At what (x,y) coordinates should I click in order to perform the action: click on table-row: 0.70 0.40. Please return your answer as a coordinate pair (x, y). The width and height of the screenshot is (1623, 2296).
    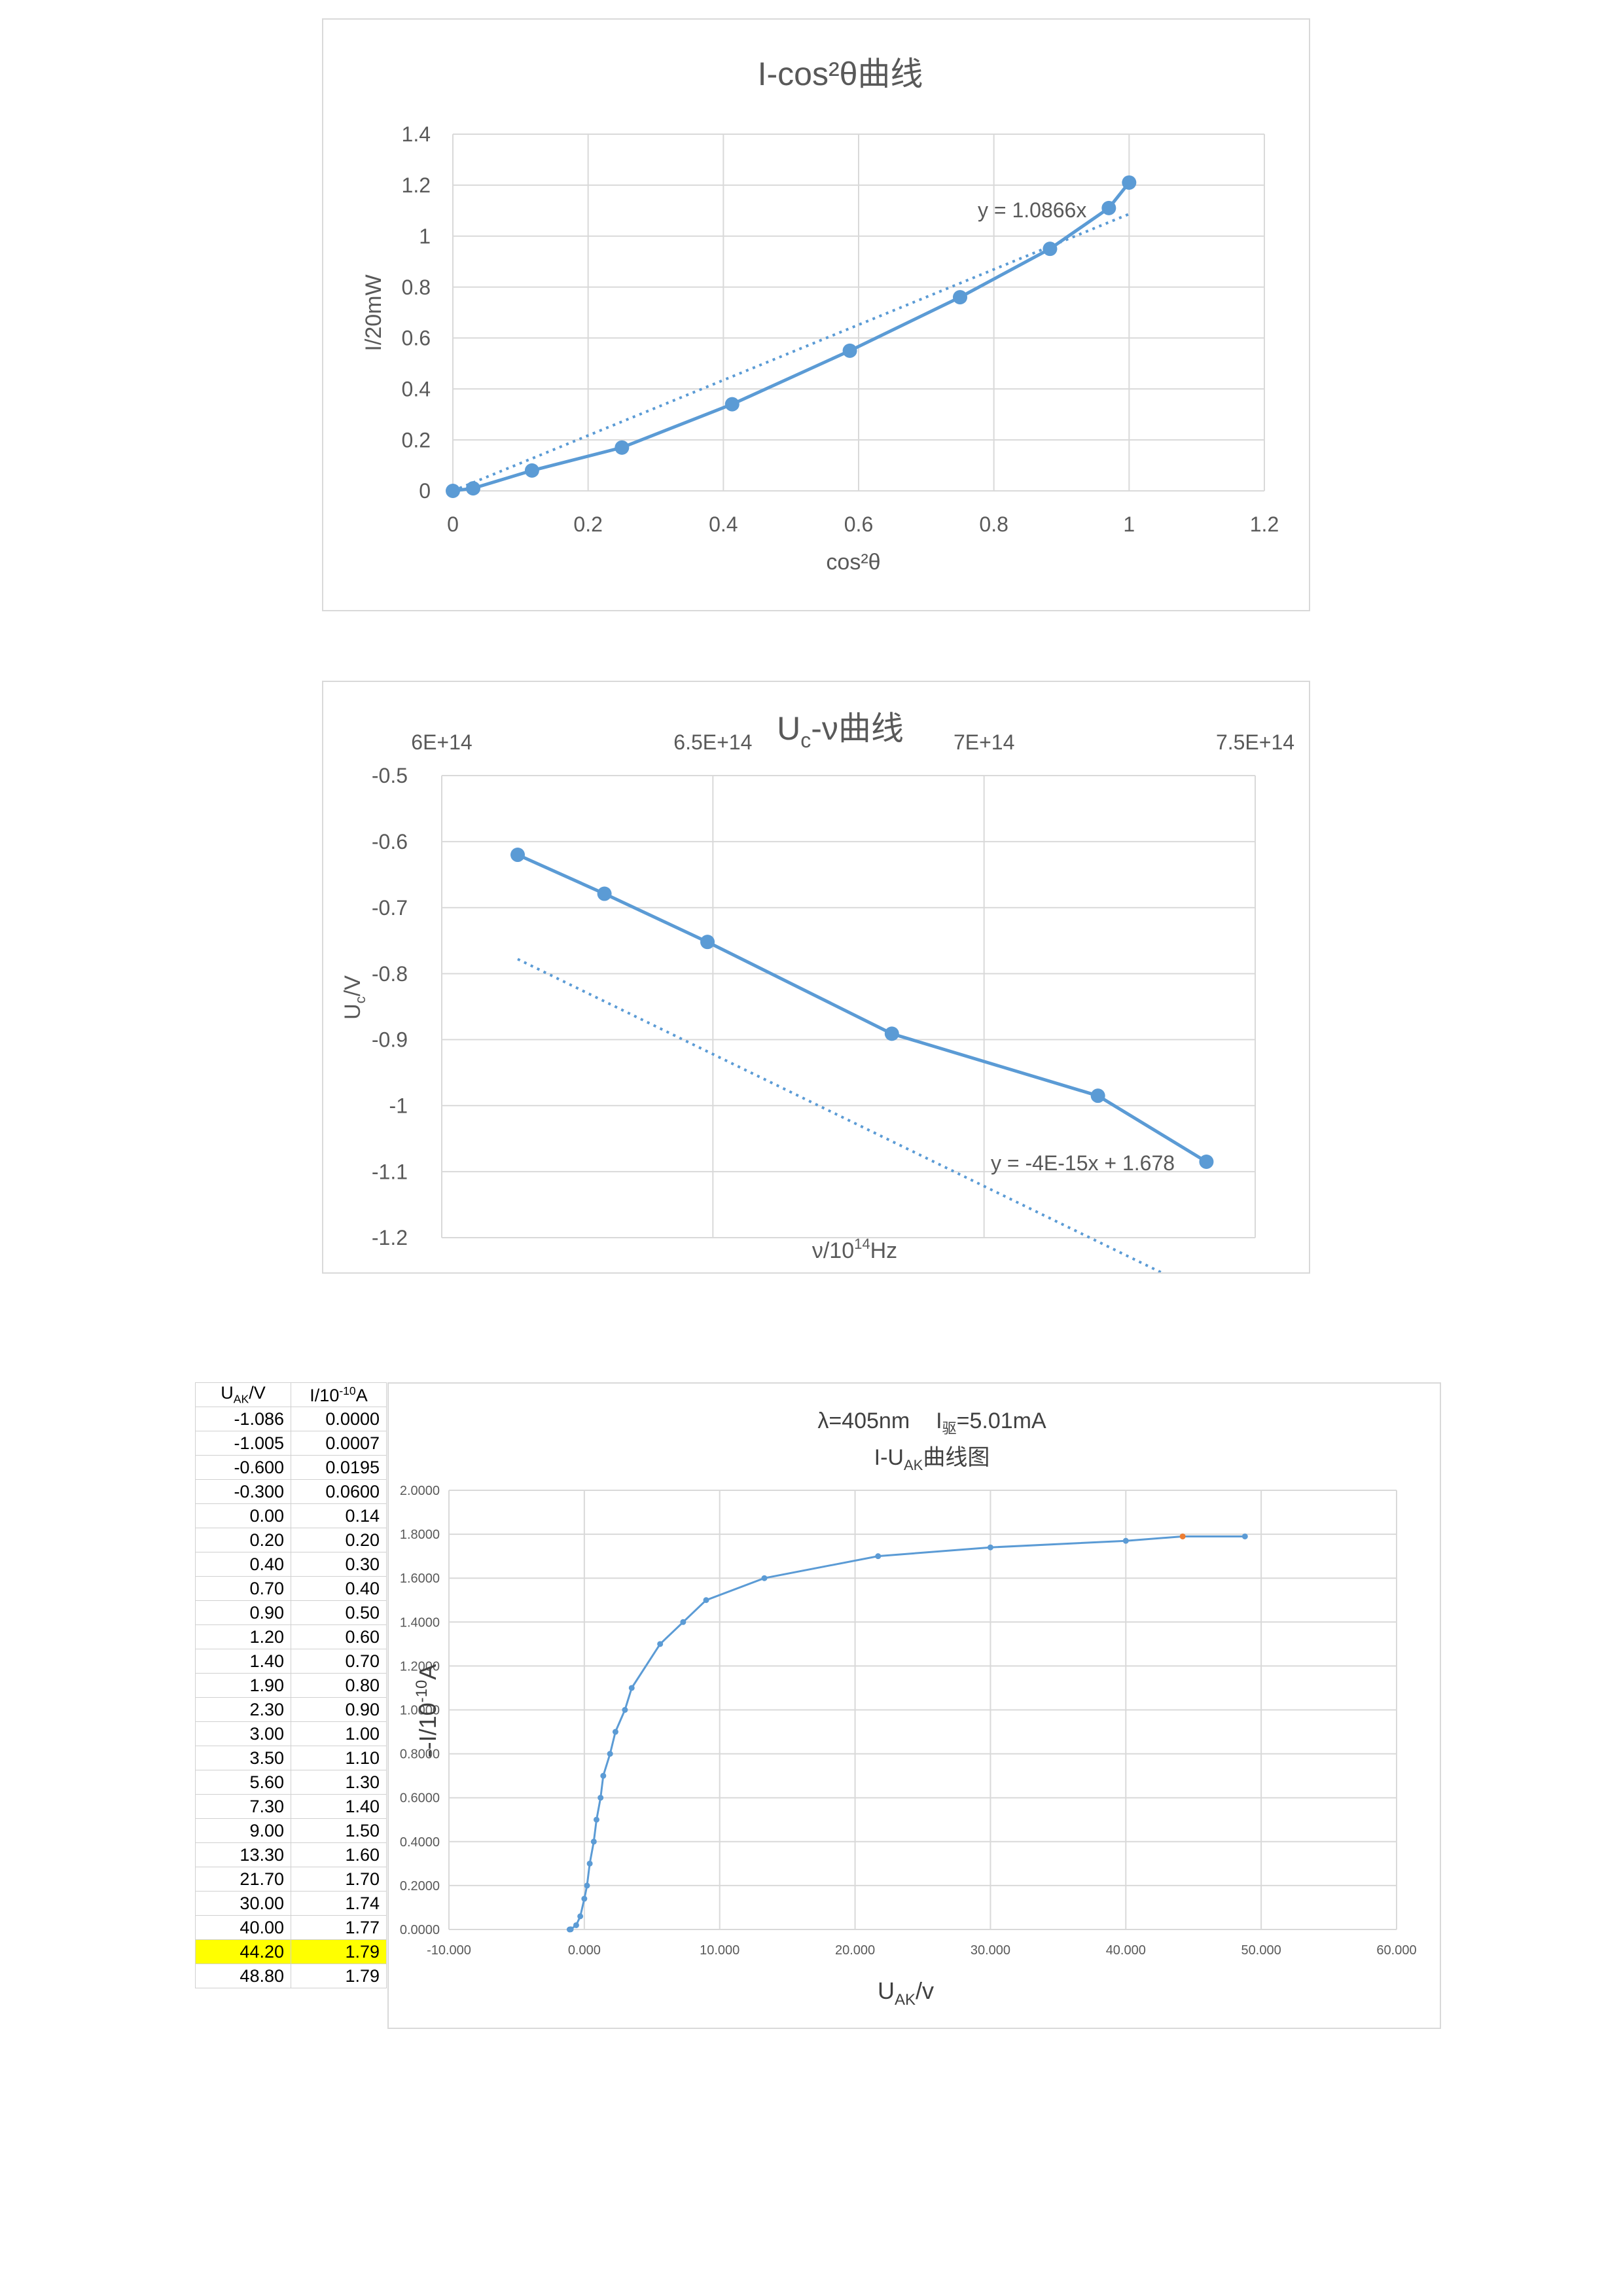
    Looking at the image, I should click on (291, 1588).